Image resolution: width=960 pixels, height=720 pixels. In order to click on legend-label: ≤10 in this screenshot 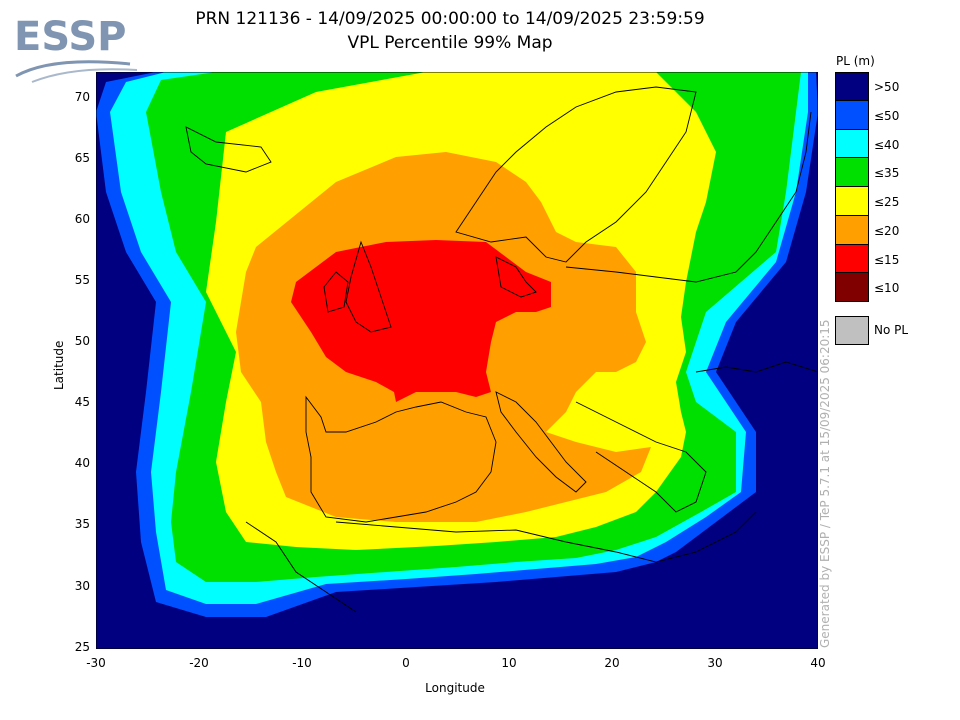, I will do `click(887, 288)`.